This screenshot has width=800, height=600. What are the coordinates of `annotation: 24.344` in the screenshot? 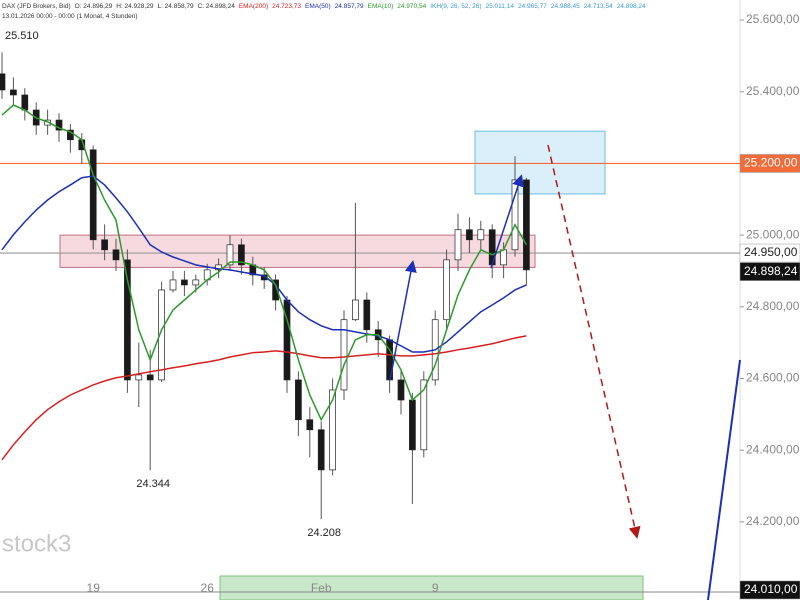 It's located at (153, 484).